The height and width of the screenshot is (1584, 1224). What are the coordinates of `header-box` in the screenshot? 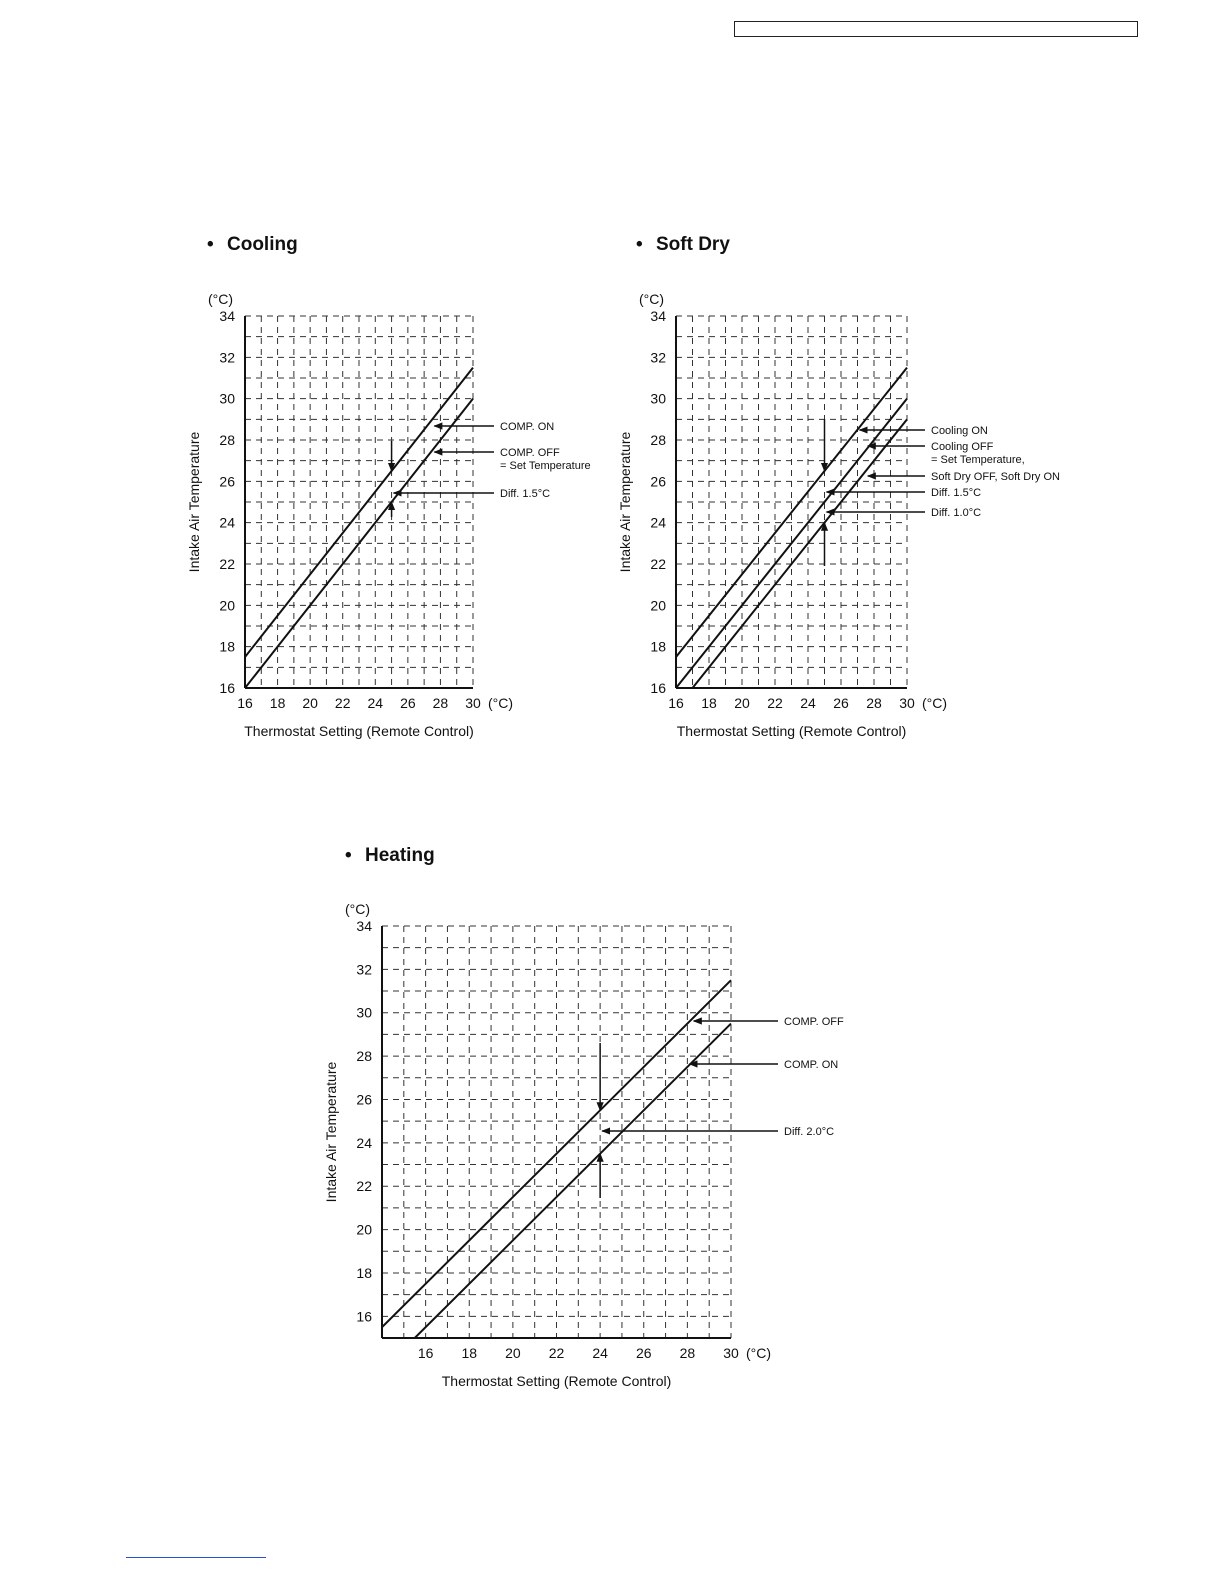 It's located at (936, 29).